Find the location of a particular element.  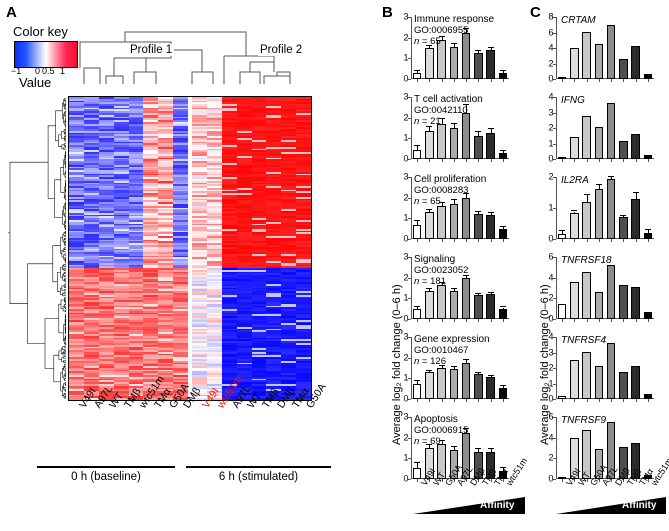

go-term: GO:0008283 is located at coordinates (441, 190).